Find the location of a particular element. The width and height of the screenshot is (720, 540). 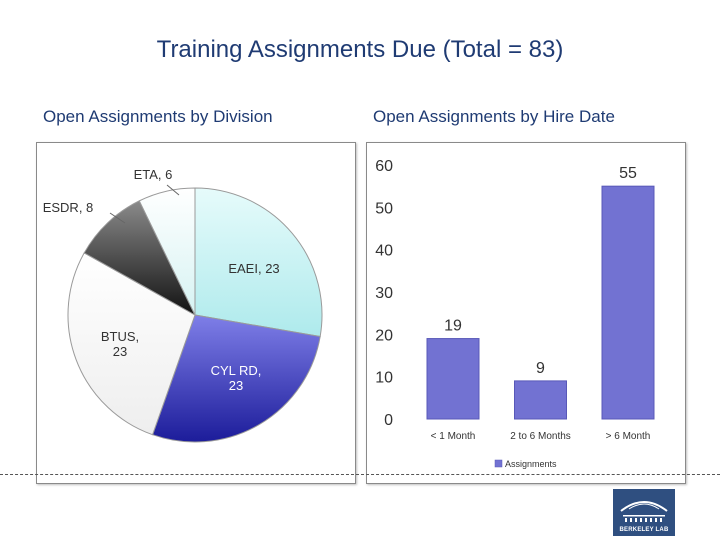

bar-data-label: 9 is located at coordinates (540, 368).